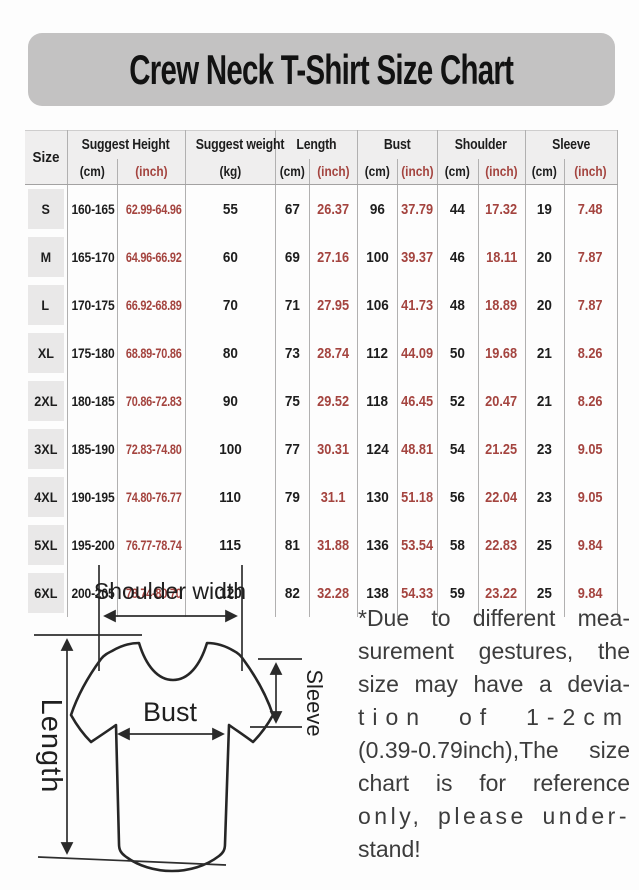 Image resolution: width=639 pixels, height=890 pixels. What do you see at coordinates (126, 144) in the screenshot?
I see `col-group-suggest-height: Suggest Height` at bounding box center [126, 144].